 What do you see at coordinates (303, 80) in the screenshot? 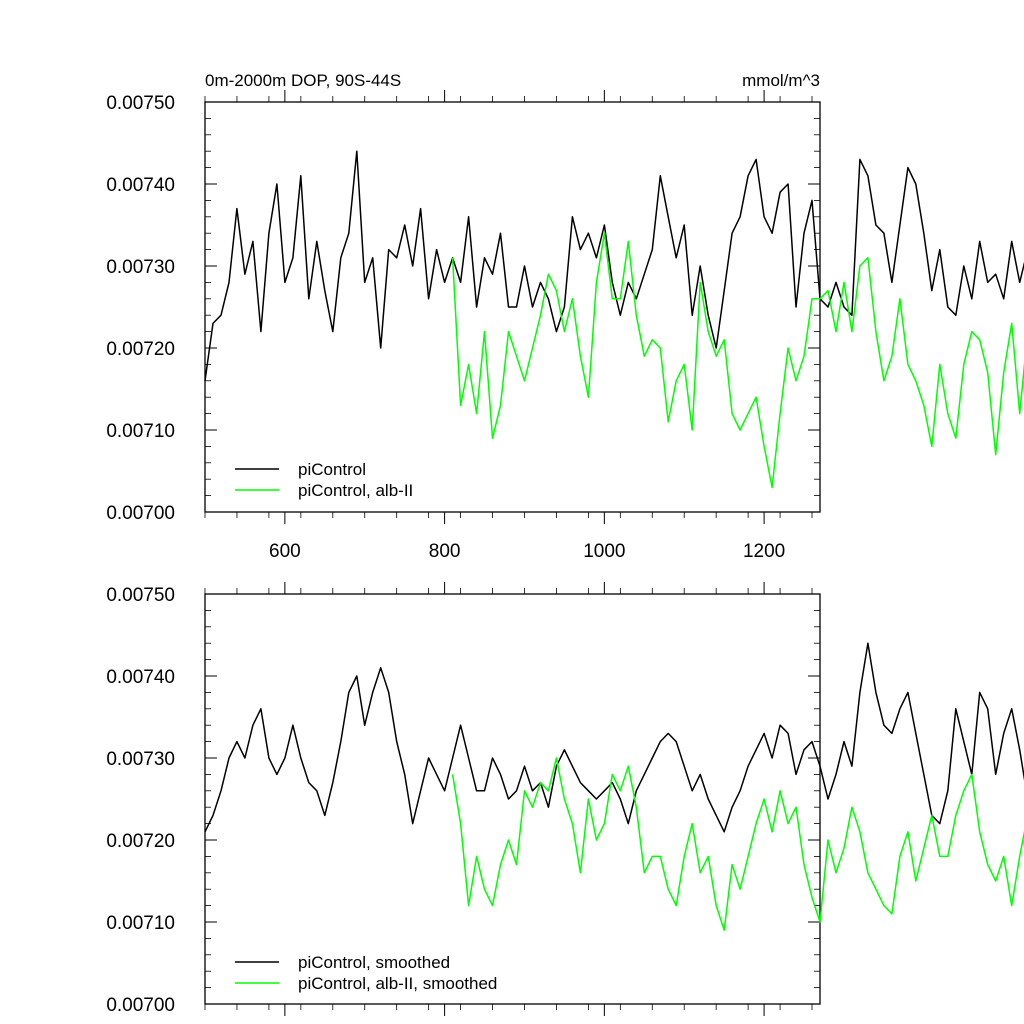
I see `top-chart-title: 0m-2000m DOP, 90S-44S` at bounding box center [303, 80].